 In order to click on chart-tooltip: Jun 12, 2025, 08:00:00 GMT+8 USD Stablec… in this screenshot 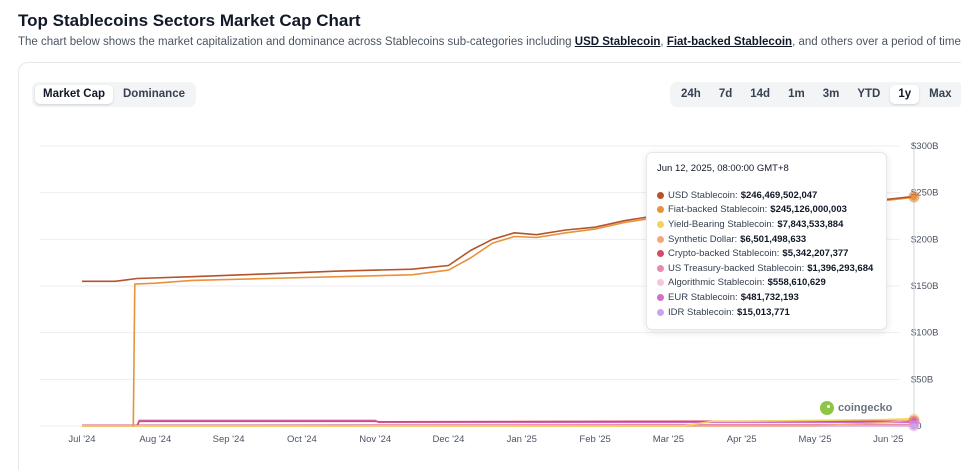, I will do `click(766, 241)`.